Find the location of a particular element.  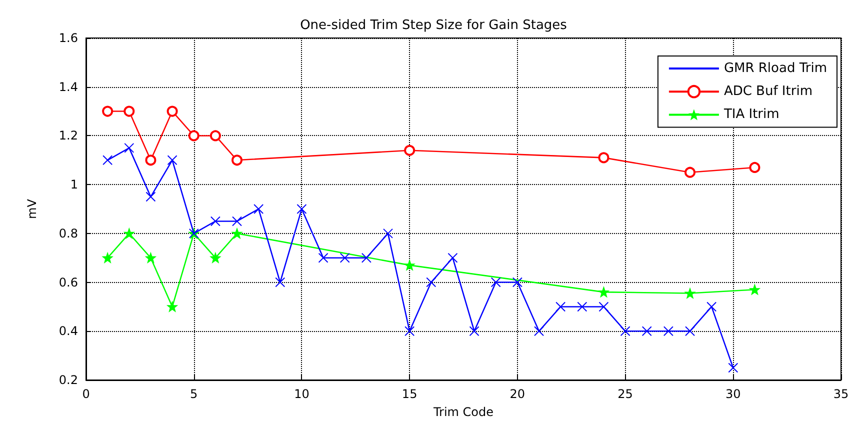

x-tick-label: 20 is located at coordinates (518, 394).